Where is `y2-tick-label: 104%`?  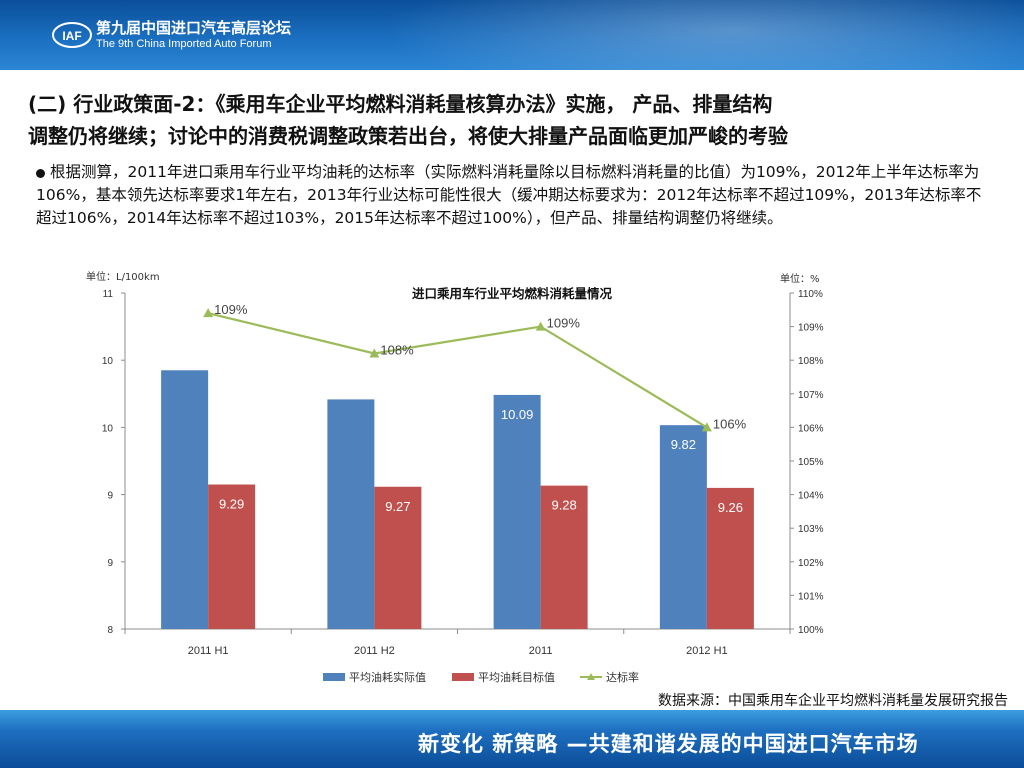 y2-tick-label: 104% is located at coordinates (811, 496).